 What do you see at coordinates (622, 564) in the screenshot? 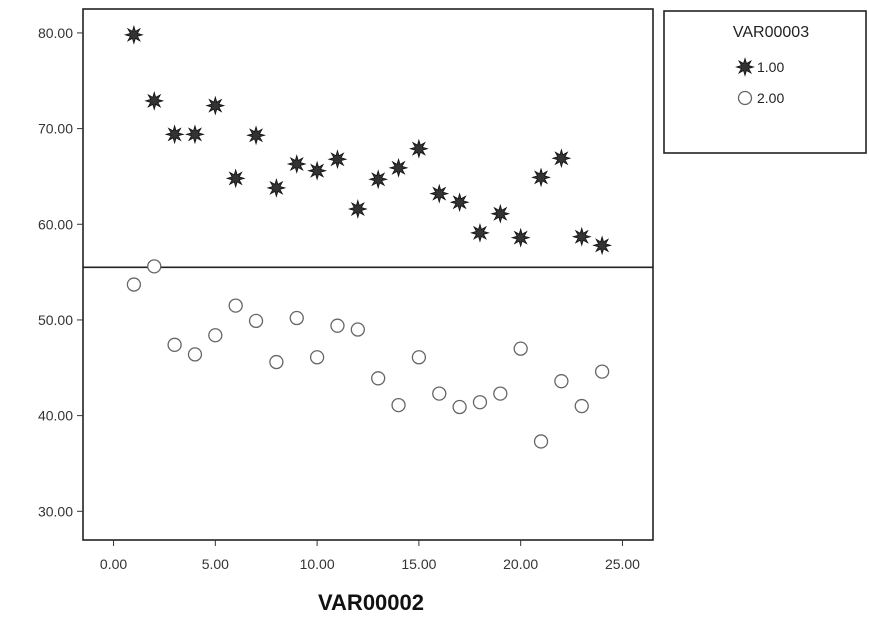
I see `x-tick-label: 25.00` at bounding box center [622, 564].